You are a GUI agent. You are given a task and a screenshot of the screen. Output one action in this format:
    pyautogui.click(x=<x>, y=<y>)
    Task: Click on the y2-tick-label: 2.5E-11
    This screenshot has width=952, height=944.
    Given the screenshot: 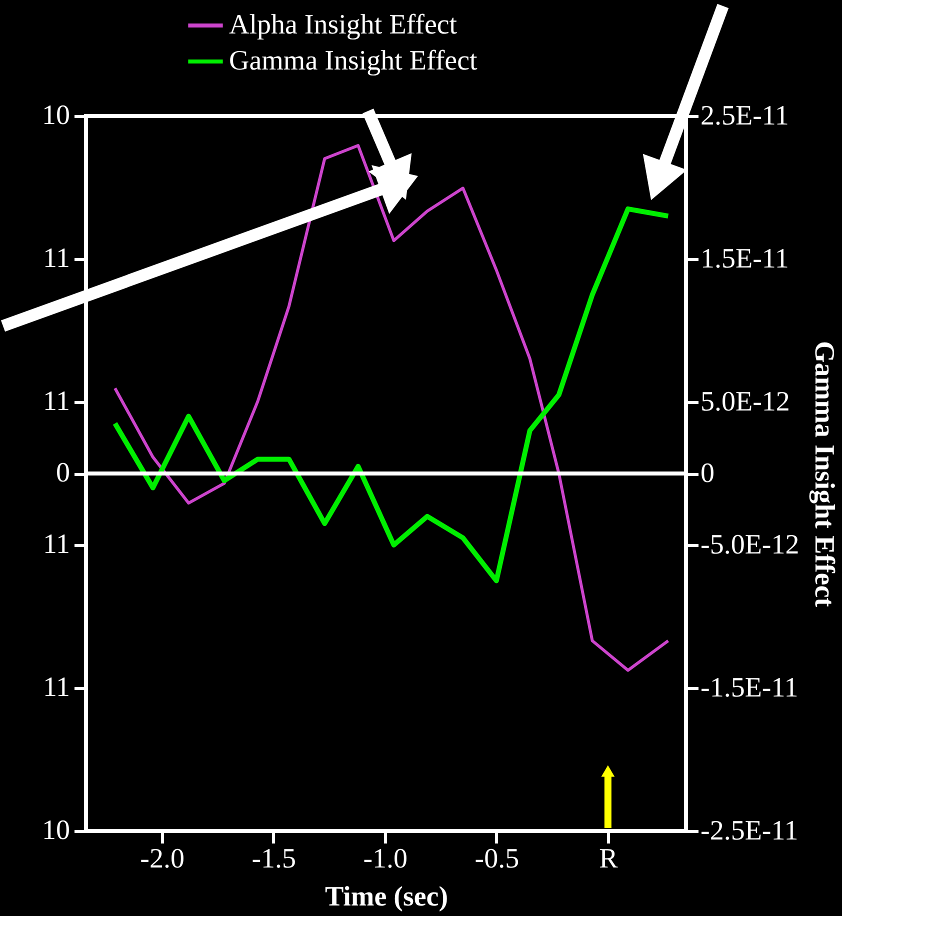 What is the action you would take?
    pyautogui.click(x=744, y=116)
    